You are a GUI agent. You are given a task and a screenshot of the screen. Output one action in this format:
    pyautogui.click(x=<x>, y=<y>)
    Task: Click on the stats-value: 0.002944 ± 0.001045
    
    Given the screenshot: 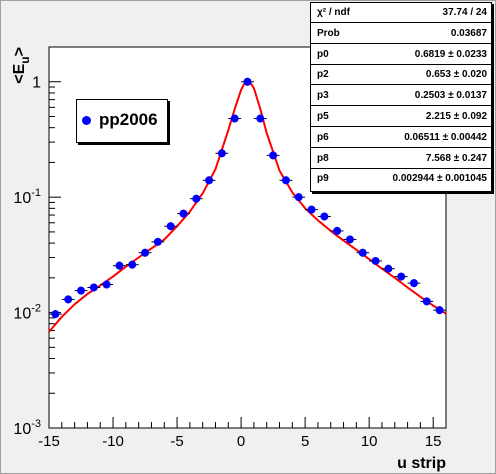 What is the action you would take?
    pyautogui.click(x=439, y=179)
    